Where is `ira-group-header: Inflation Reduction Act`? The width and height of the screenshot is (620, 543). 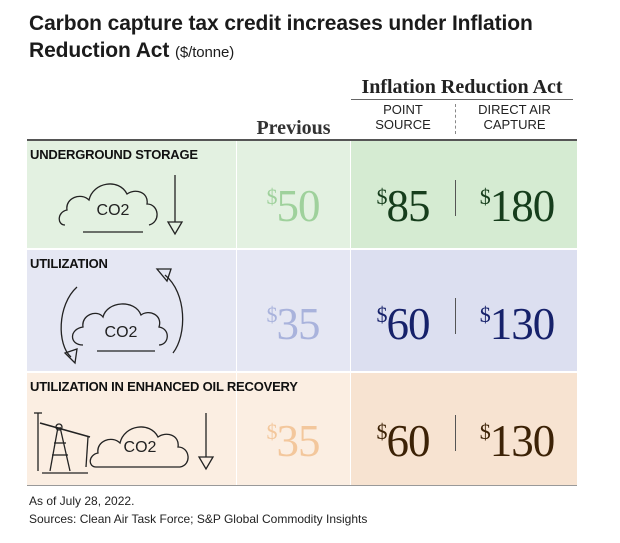
ira-group-header: Inflation Reduction Act is located at coordinates (462, 87).